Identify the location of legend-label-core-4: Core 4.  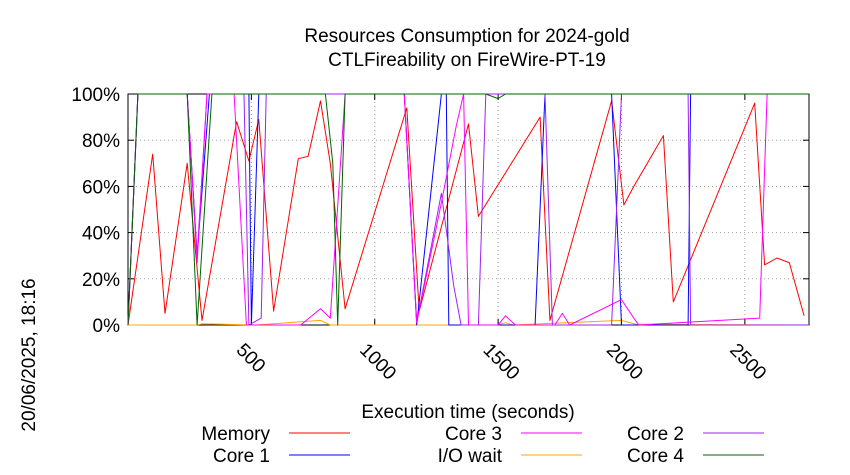
(655, 456).